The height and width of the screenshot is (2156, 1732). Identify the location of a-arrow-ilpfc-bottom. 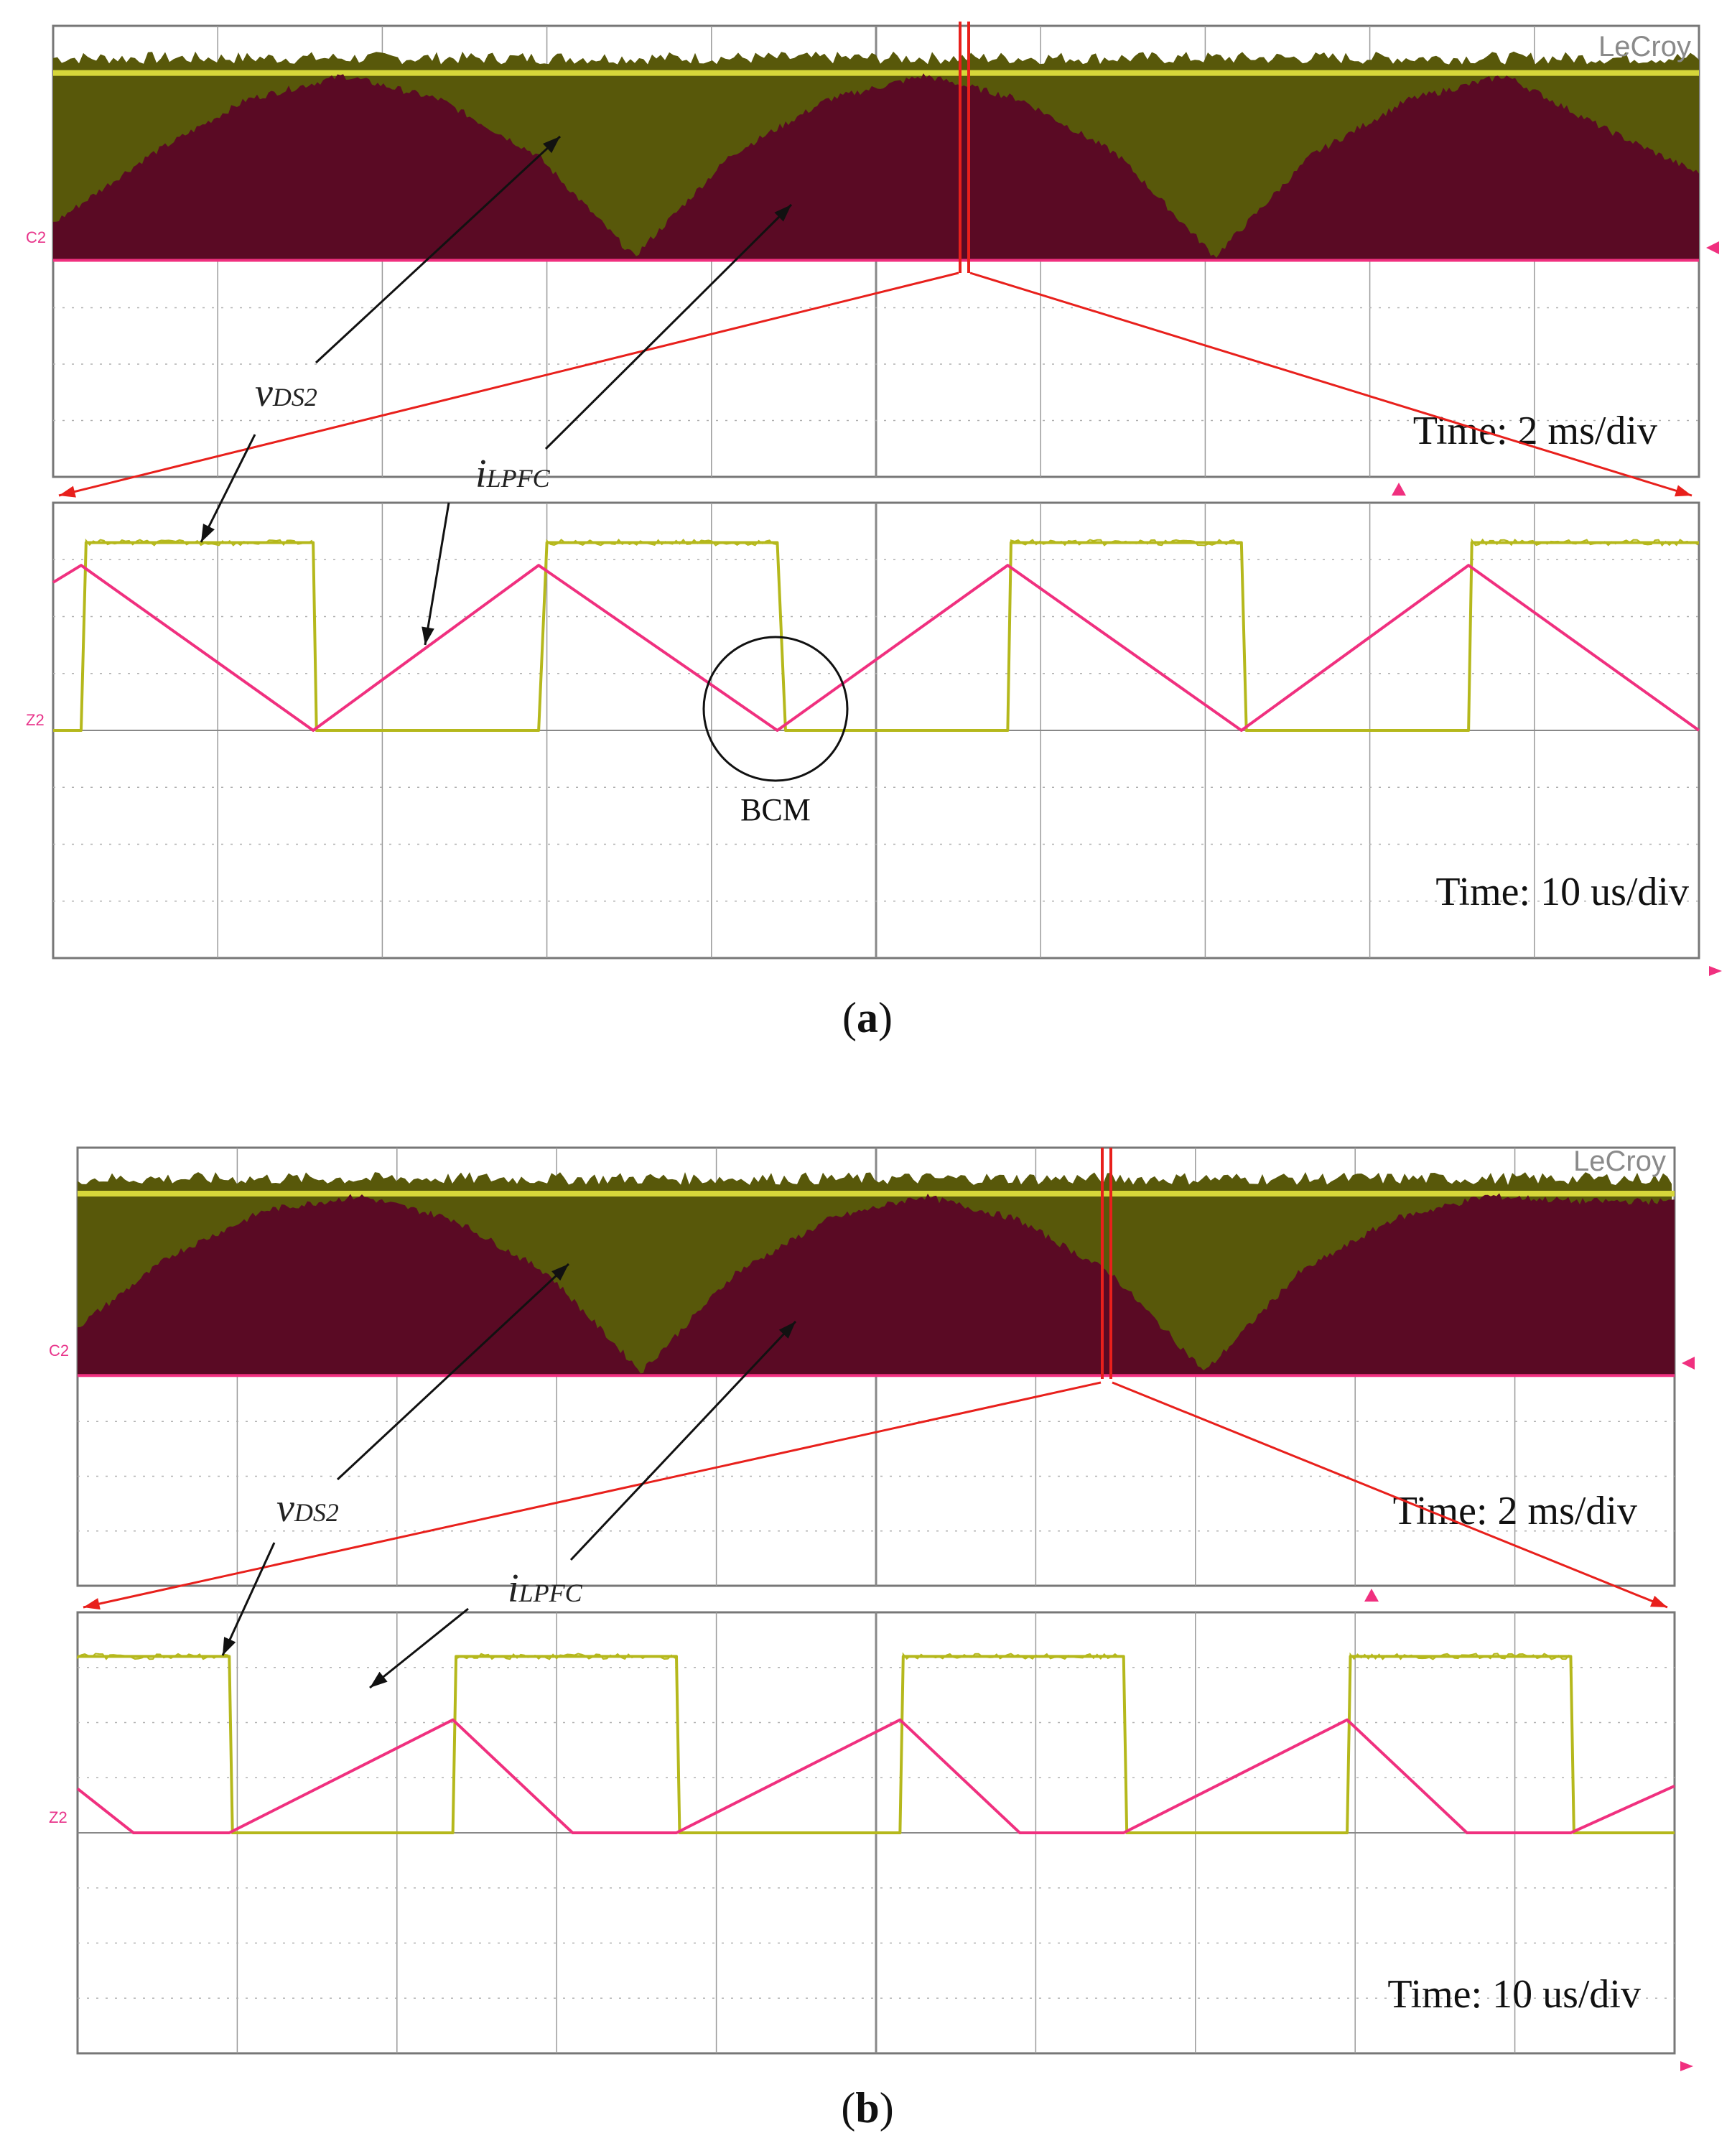
(437, 574).